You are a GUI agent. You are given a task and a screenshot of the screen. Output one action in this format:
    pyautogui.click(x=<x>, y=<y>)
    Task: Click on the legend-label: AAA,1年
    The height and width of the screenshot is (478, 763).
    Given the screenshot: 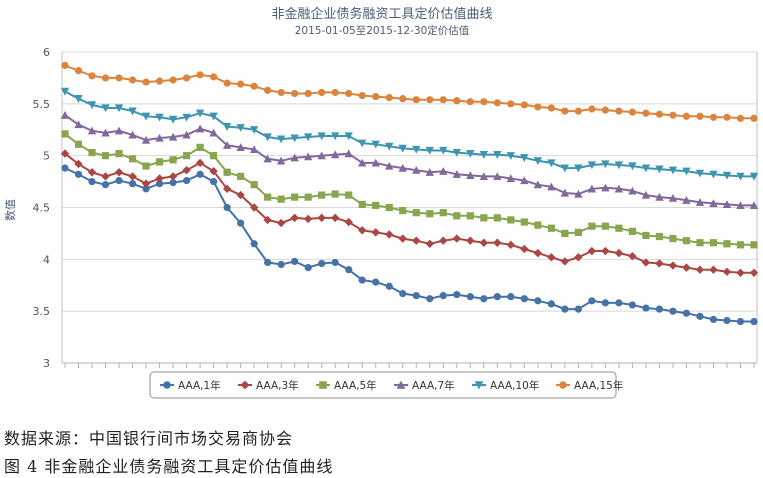 What is the action you would take?
    pyautogui.click(x=199, y=385)
    